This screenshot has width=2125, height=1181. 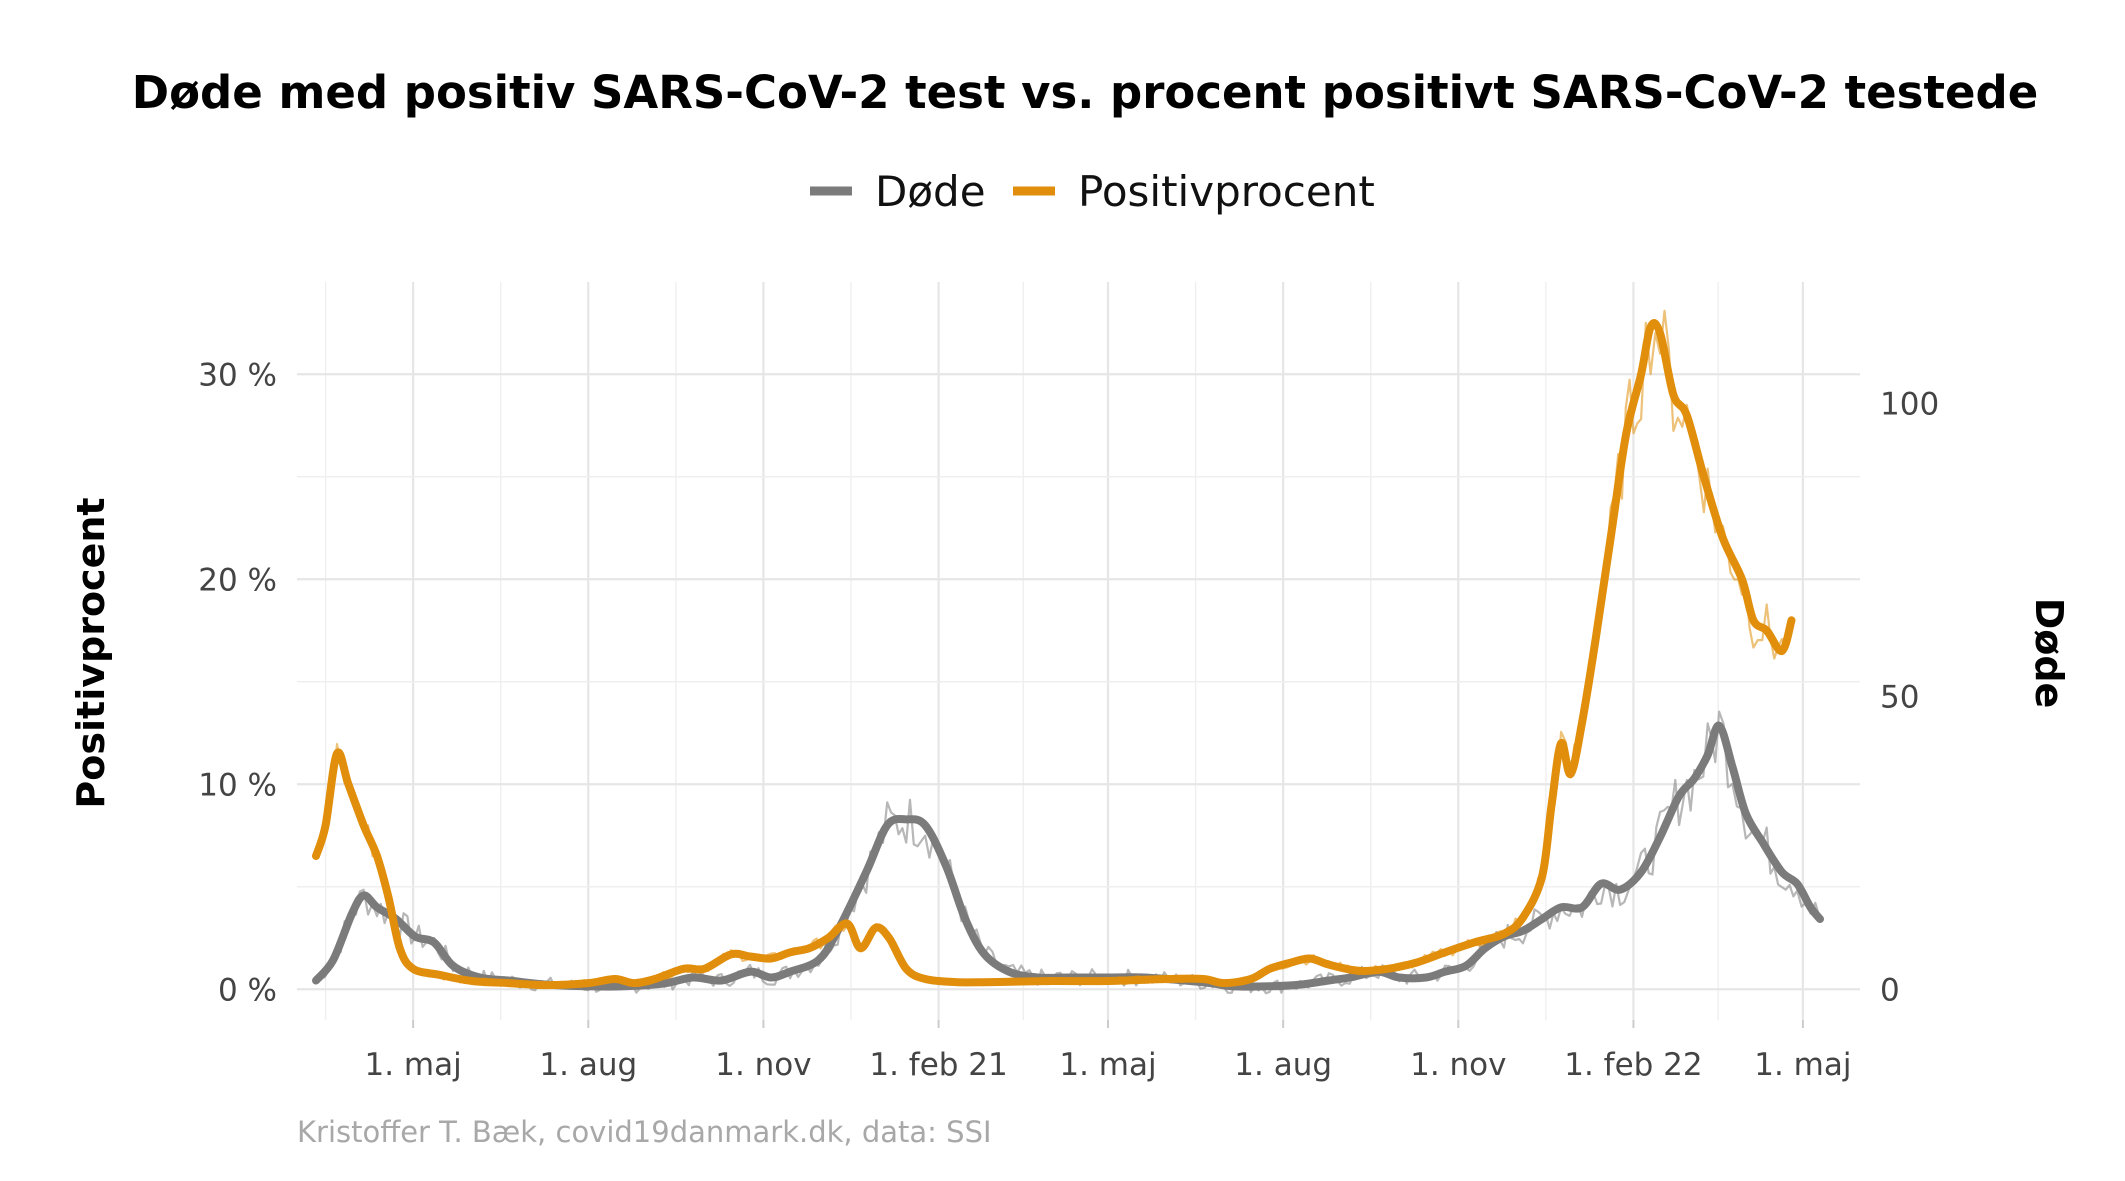 What do you see at coordinates (1899, 697) in the screenshot?
I see `y2-tick-label: 50` at bounding box center [1899, 697].